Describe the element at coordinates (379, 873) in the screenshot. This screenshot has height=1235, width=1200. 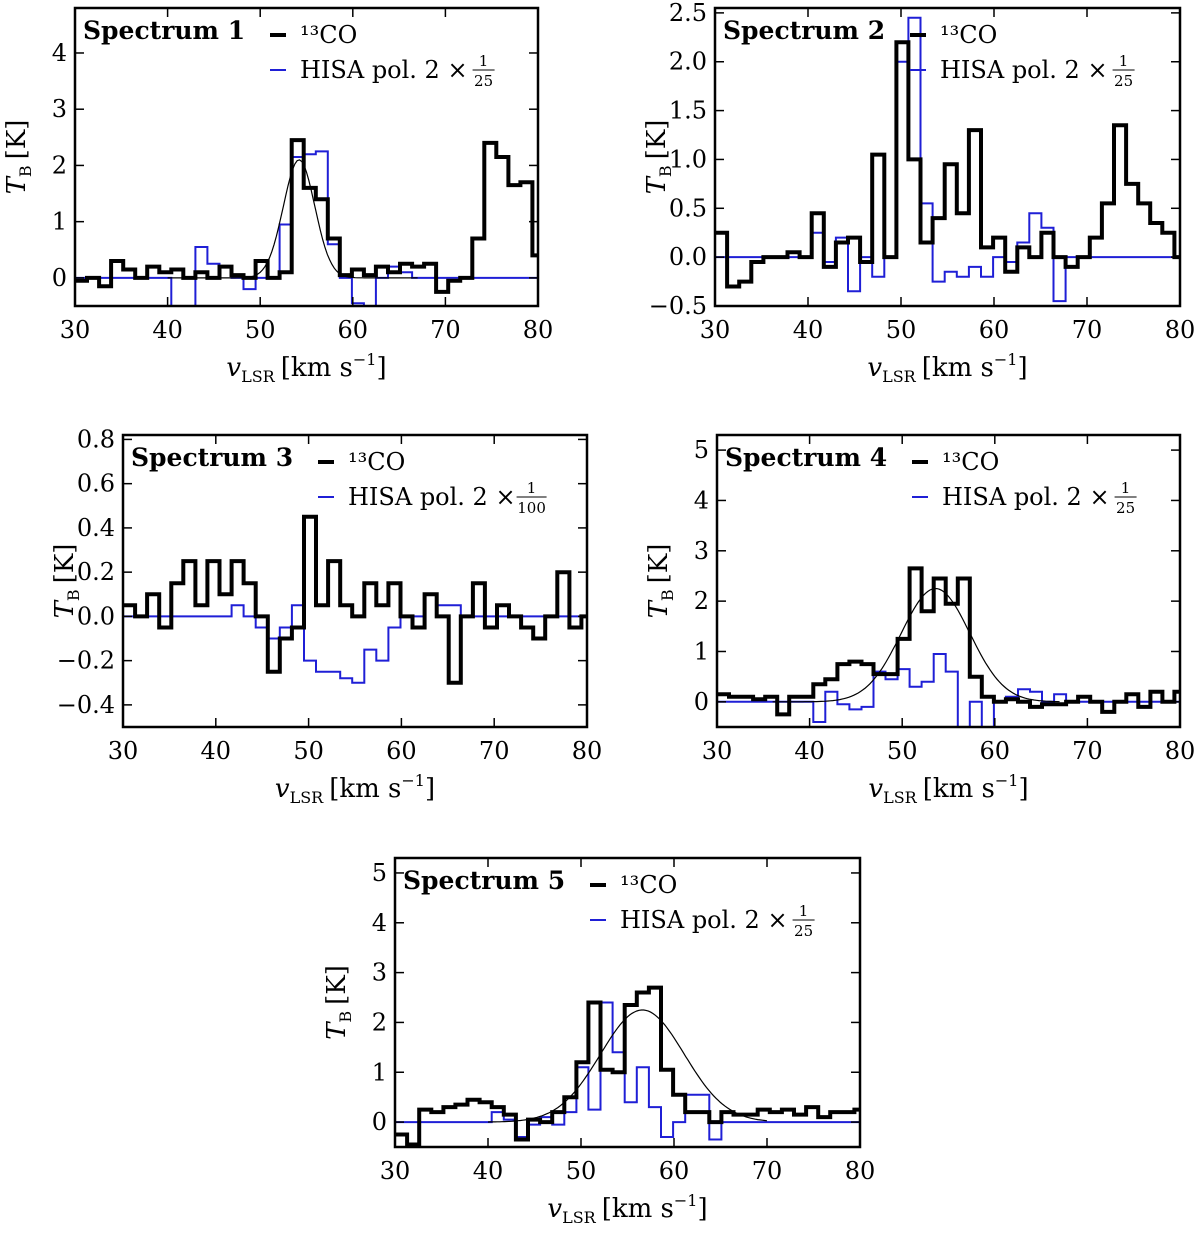
I see `y-tick-label: 5` at that location.